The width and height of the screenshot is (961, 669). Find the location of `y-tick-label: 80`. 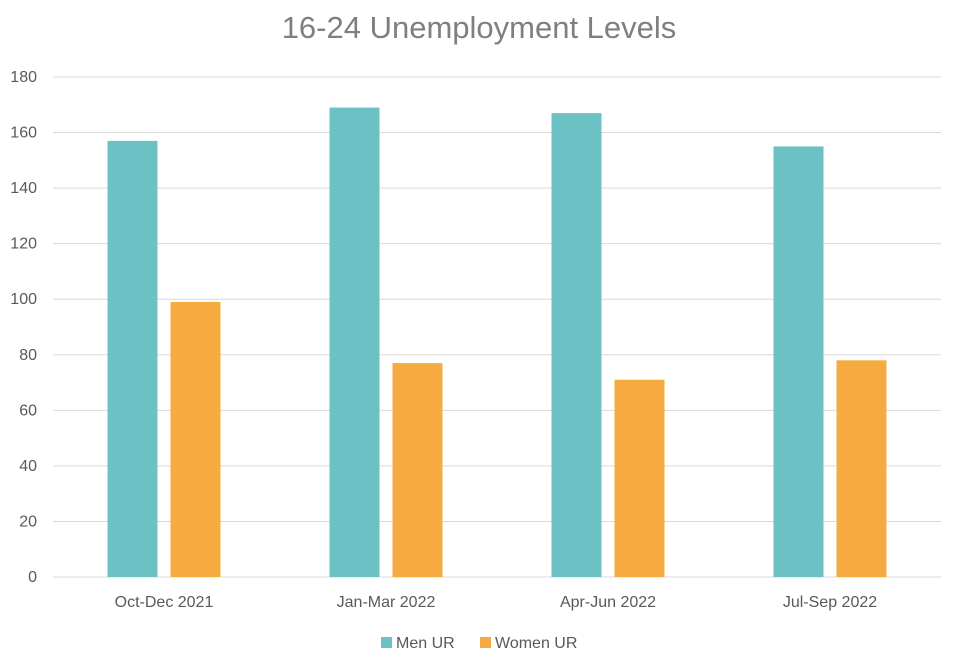

y-tick-label: 80 is located at coordinates (28, 355).